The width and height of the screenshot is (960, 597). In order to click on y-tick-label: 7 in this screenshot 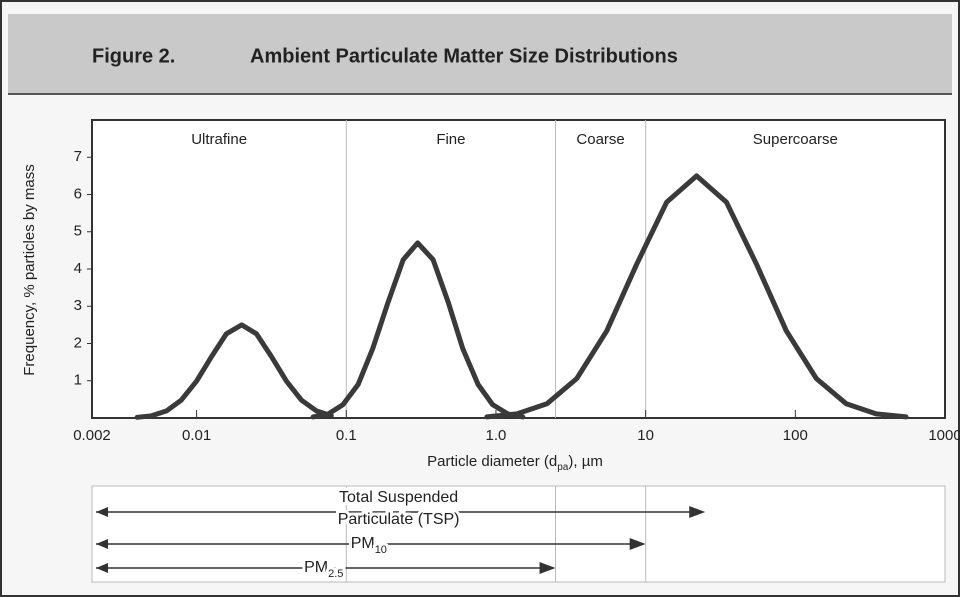, I will do `click(78, 156)`.